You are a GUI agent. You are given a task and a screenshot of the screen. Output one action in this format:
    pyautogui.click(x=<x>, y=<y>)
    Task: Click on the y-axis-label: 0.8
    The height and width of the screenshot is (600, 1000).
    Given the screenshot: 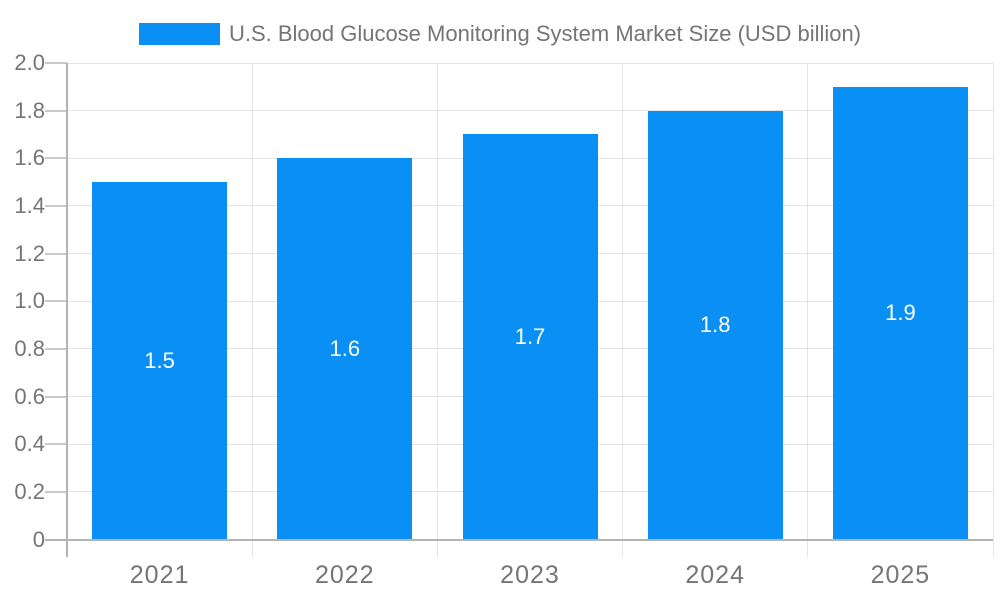 What is the action you would take?
    pyautogui.click(x=29, y=348)
    